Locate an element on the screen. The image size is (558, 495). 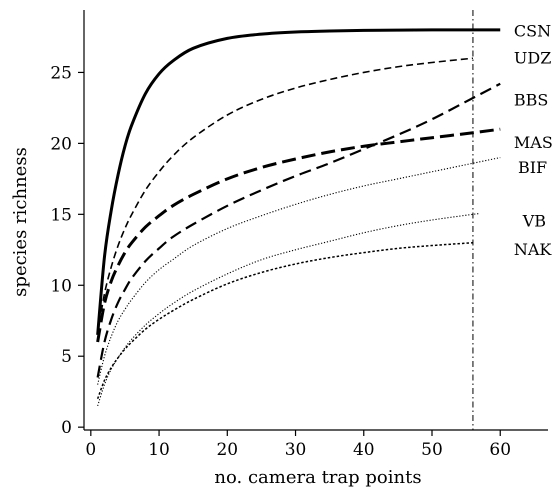
y-tick-label: 25 is located at coordinates (61, 73).